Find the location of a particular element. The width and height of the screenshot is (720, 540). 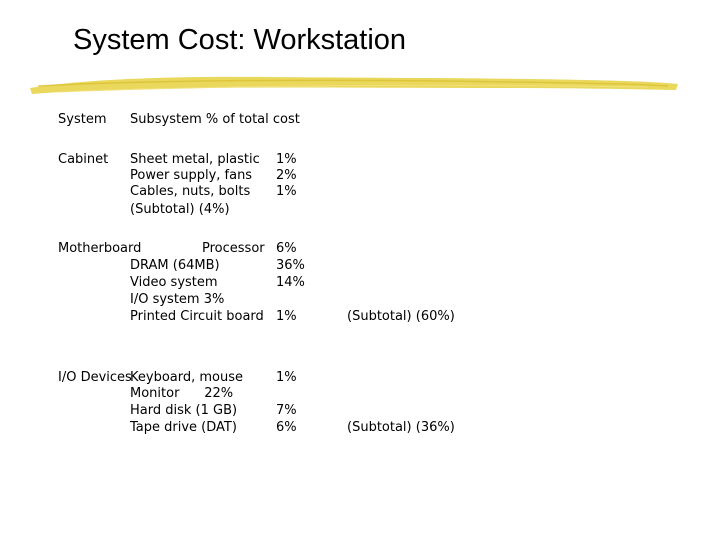

motherboard-item: Video system is located at coordinates (174, 282).